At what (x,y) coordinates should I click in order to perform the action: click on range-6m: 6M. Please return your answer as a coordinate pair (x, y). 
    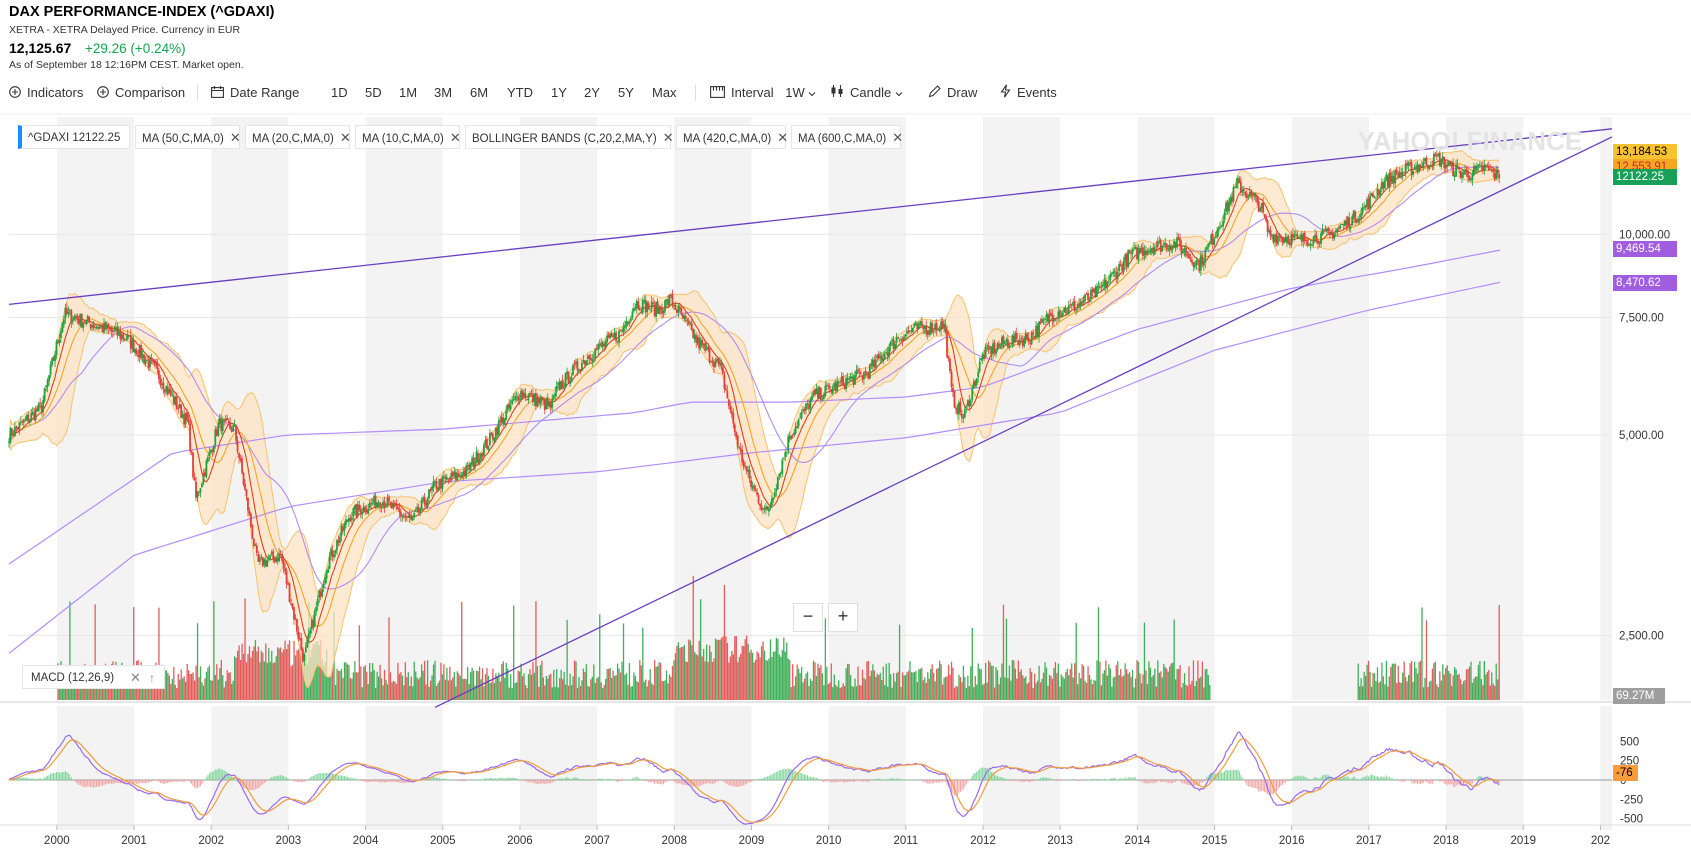
    Looking at the image, I should click on (479, 92).